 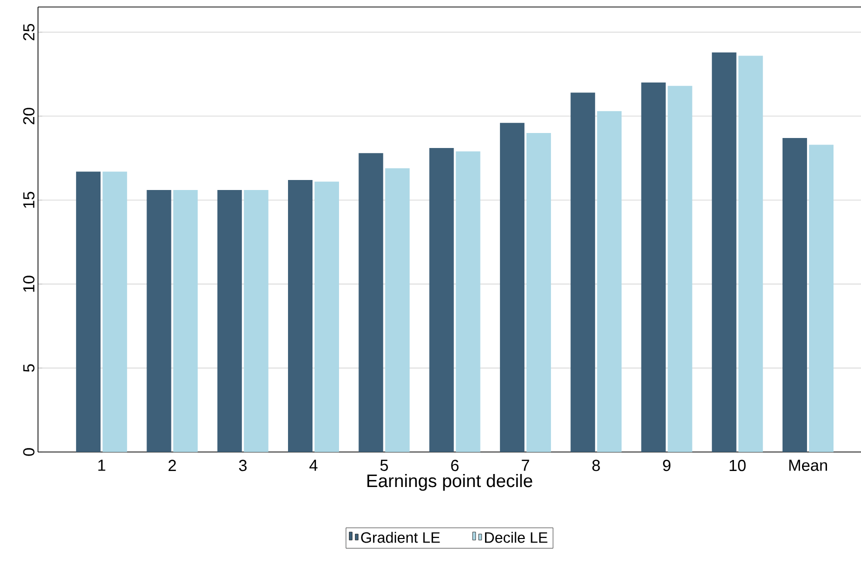 I want to click on y-tick-label: 15, so click(x=28, y=200).